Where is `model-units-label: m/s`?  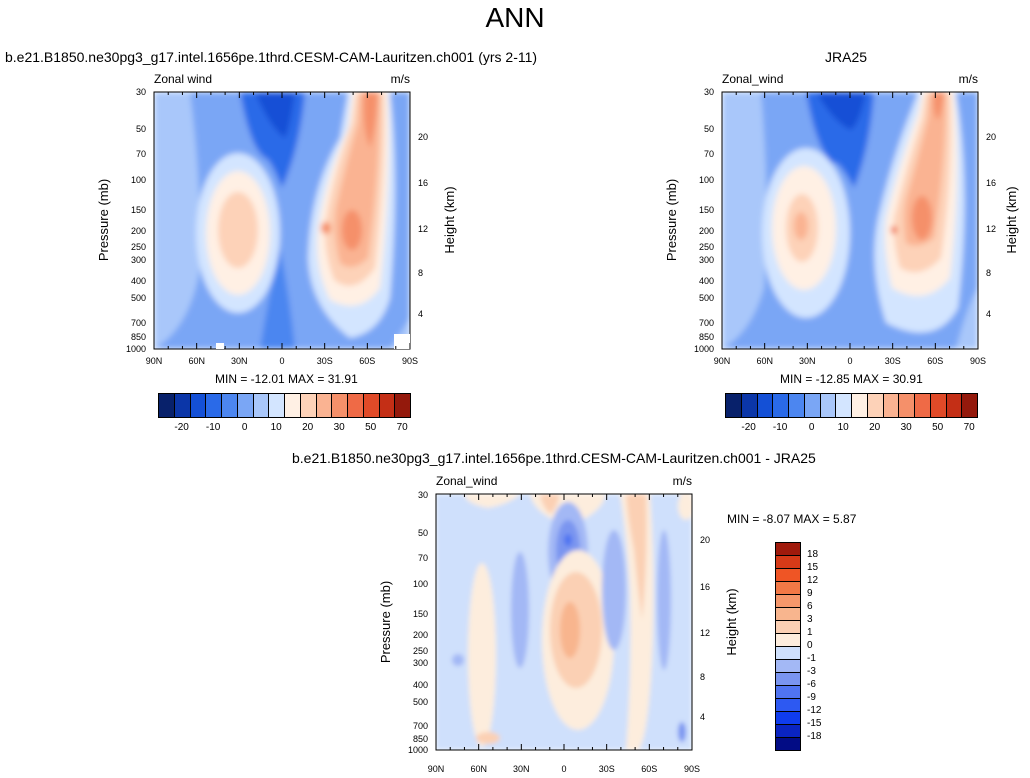
model-units-label: m/s is located at coordinates (400, 79).